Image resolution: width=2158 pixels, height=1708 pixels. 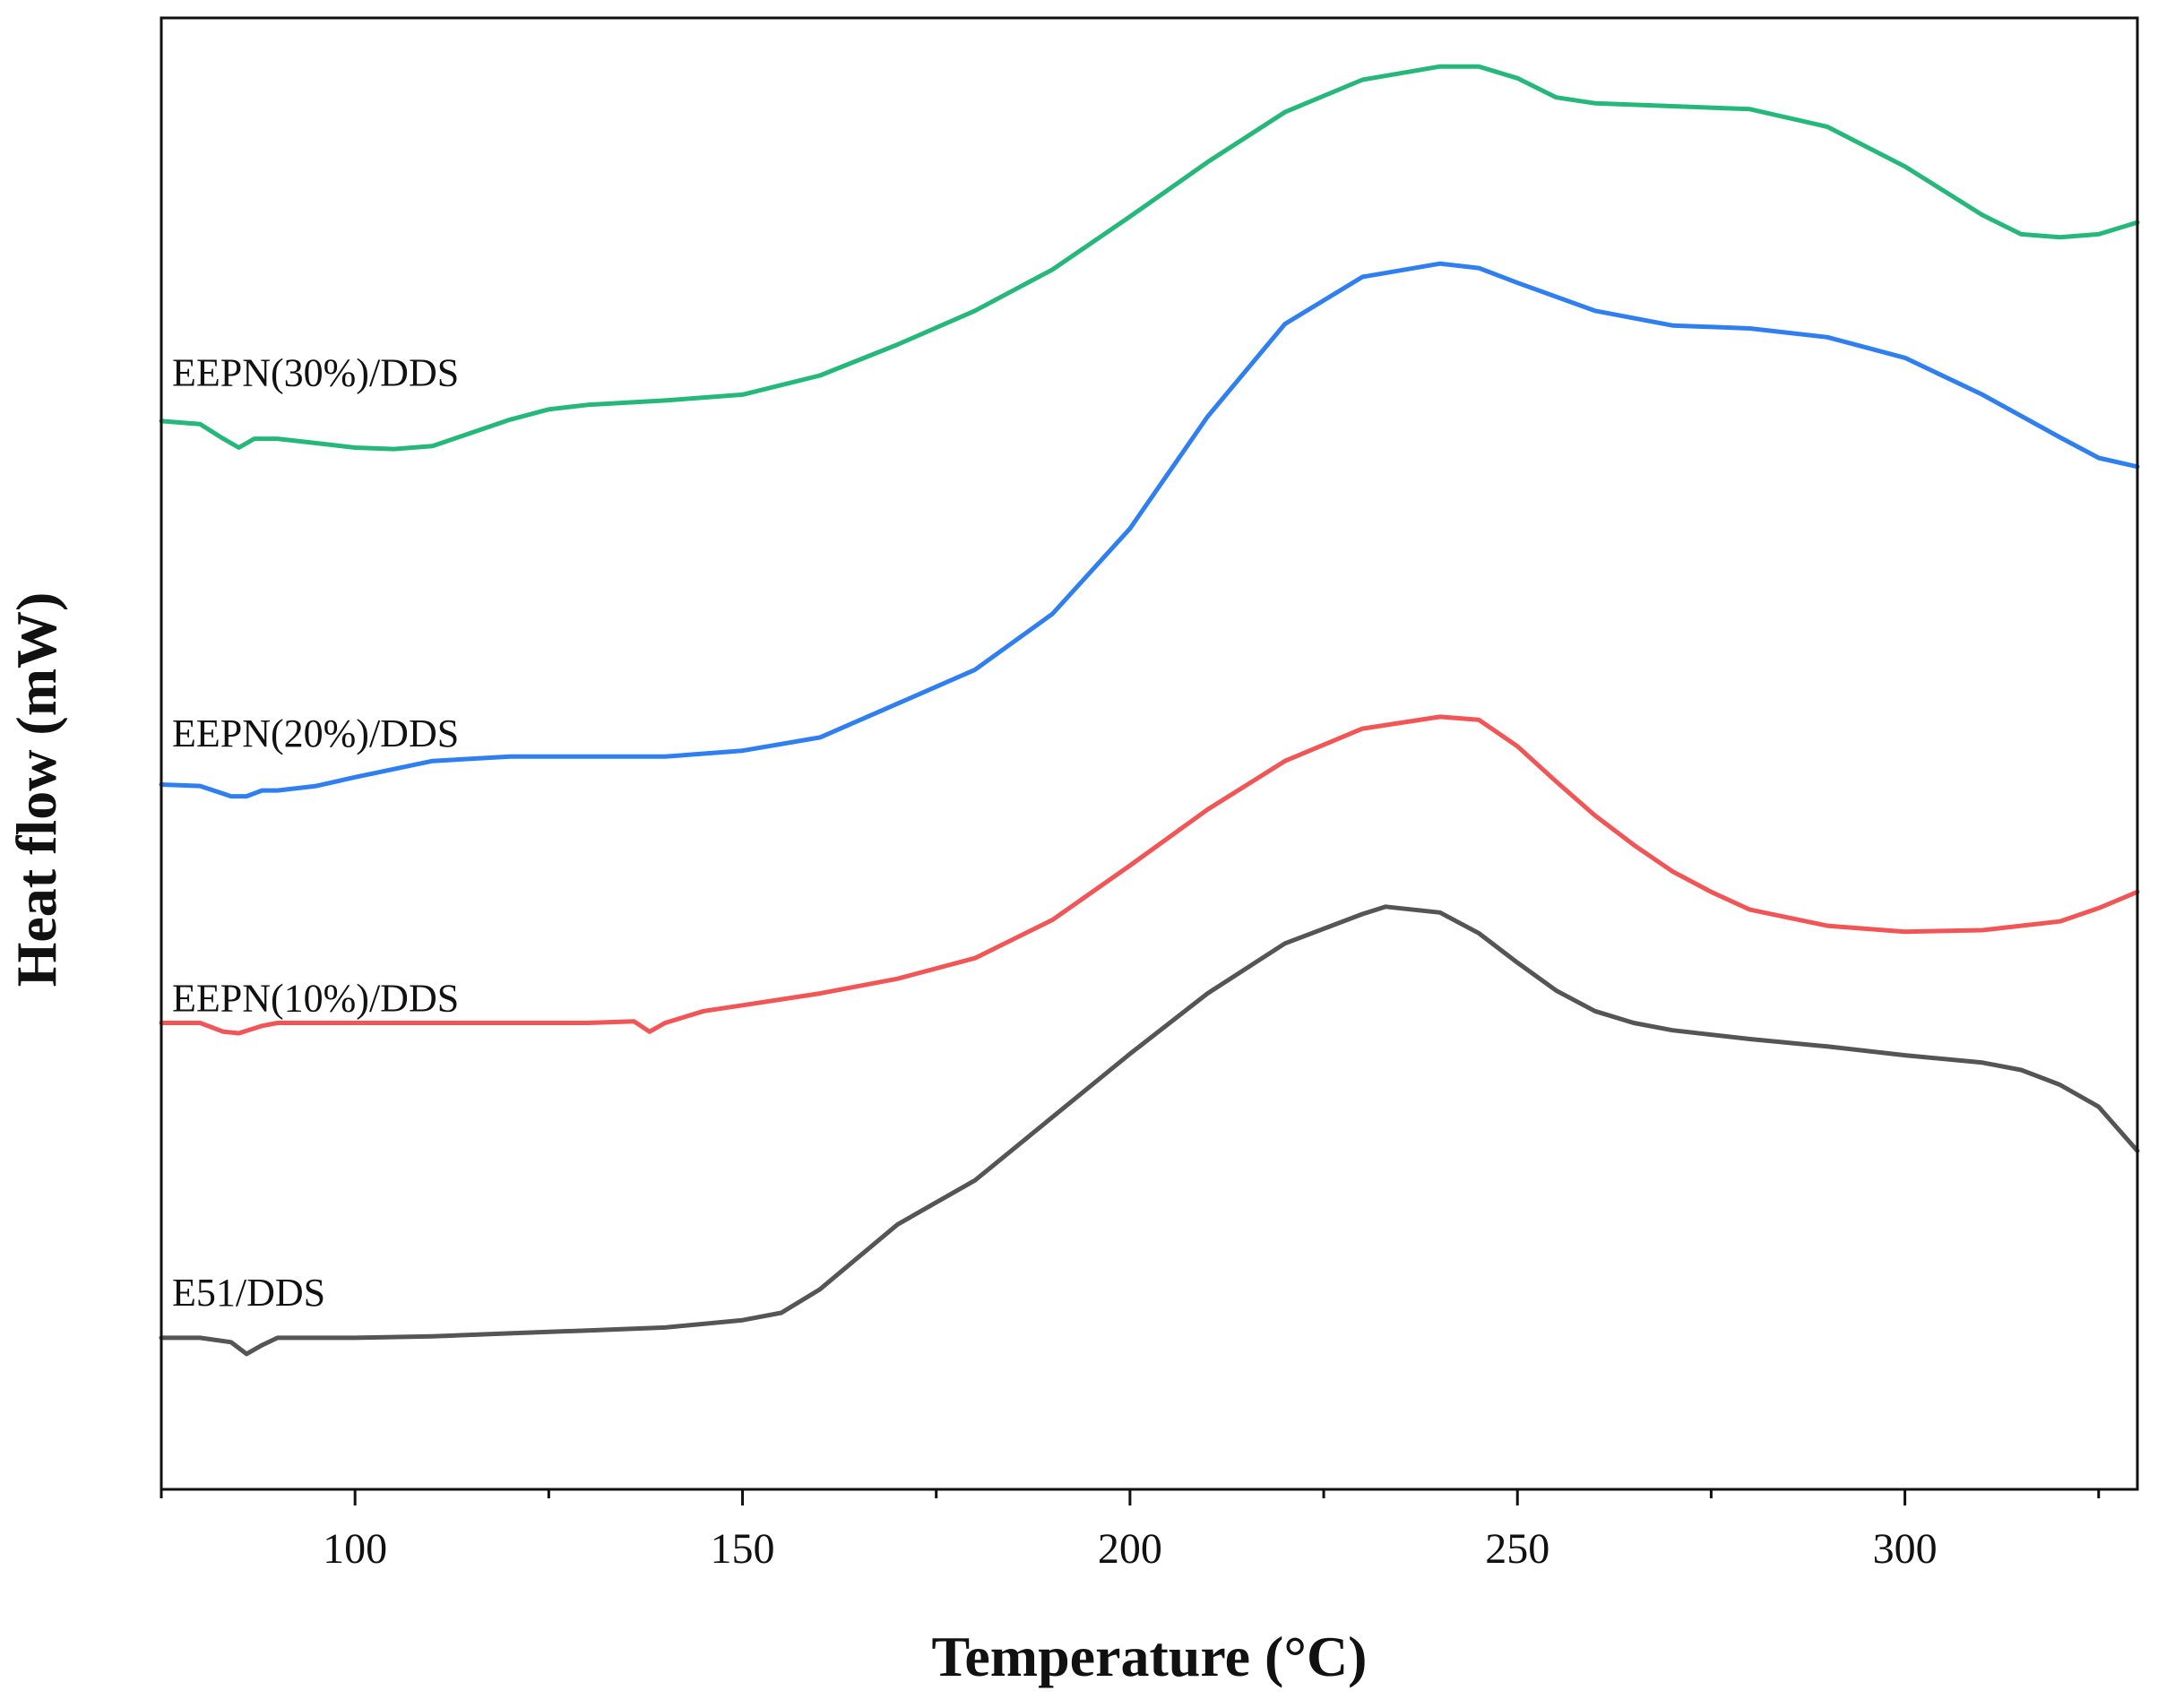 What do you see at coordinates (1130, 1549) in the screenshot?
I see `x-tick-label: 200` at bounding box center [1130, 1549].